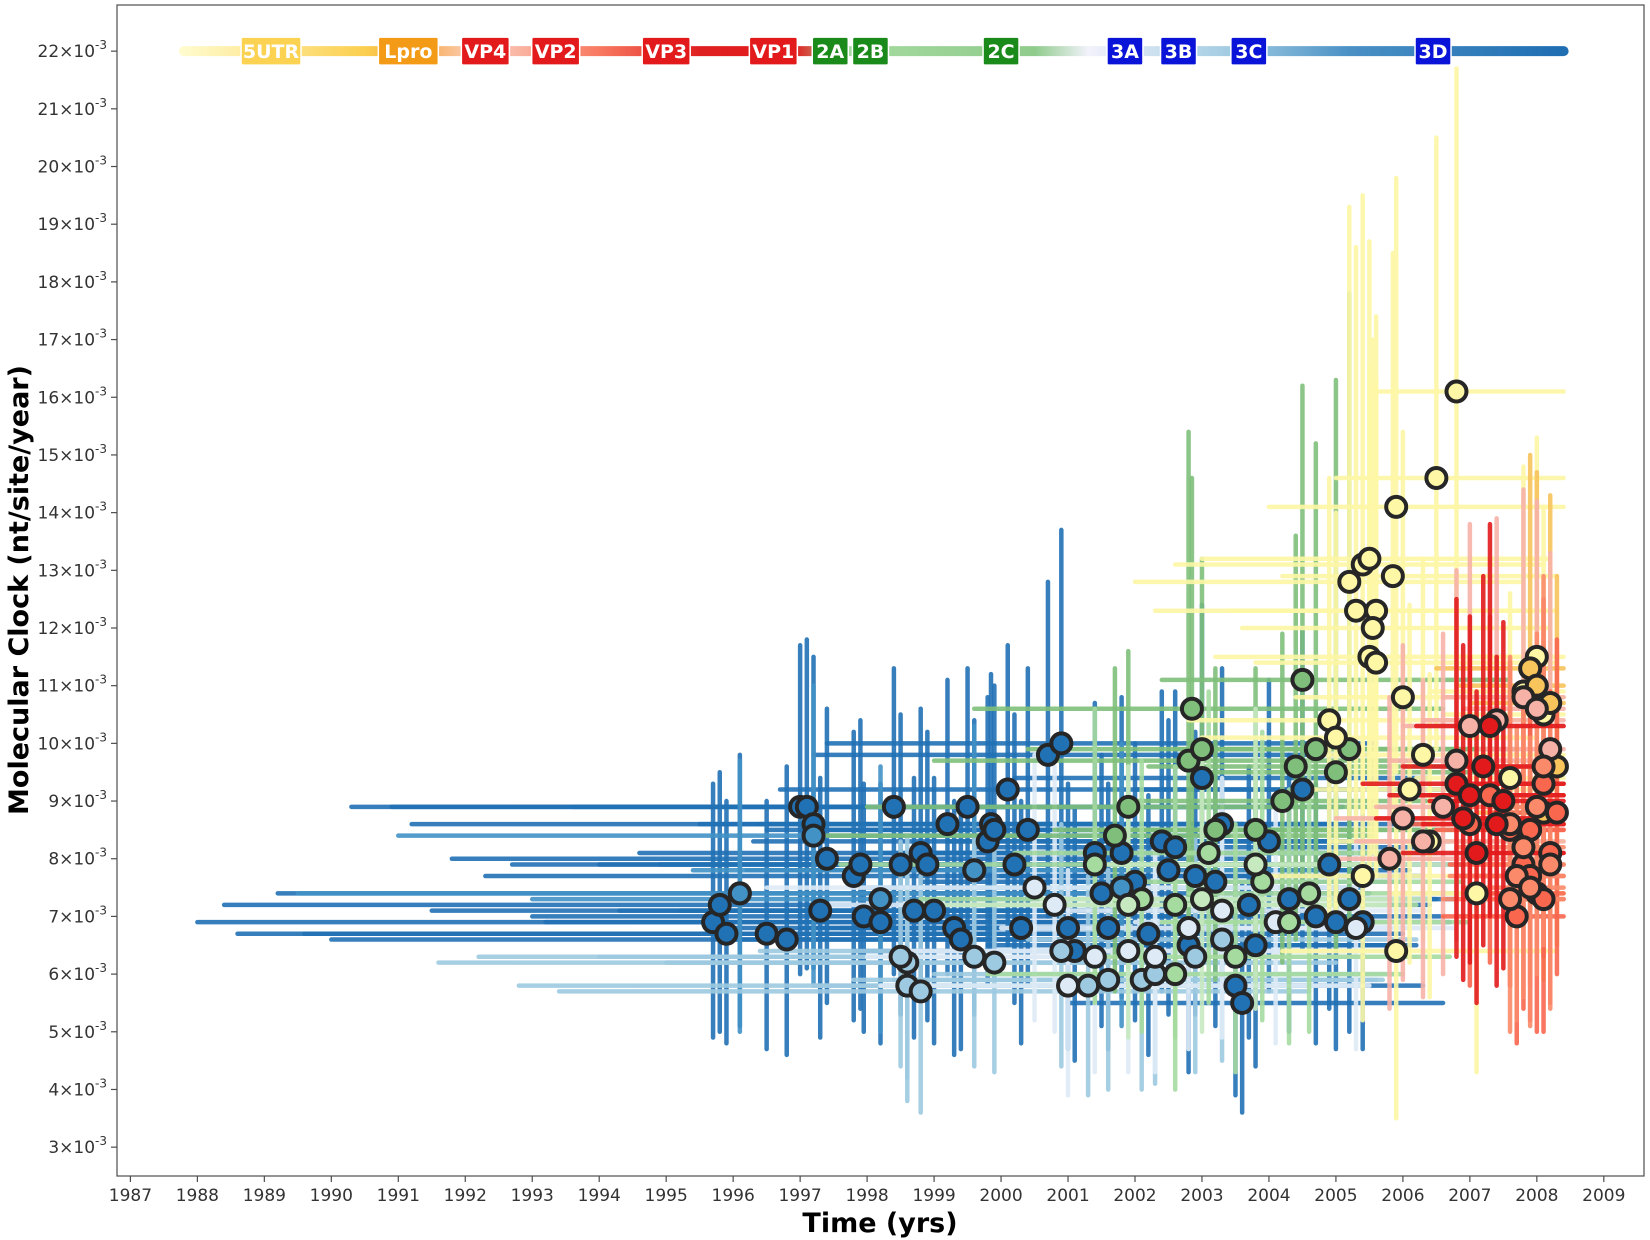 This screenshot has width=1650, height=1240. What do you see at coordinates (532, 1196) in the screenshot?
I see `x-tick-label: 1993` at bounding box center [532, 1196].